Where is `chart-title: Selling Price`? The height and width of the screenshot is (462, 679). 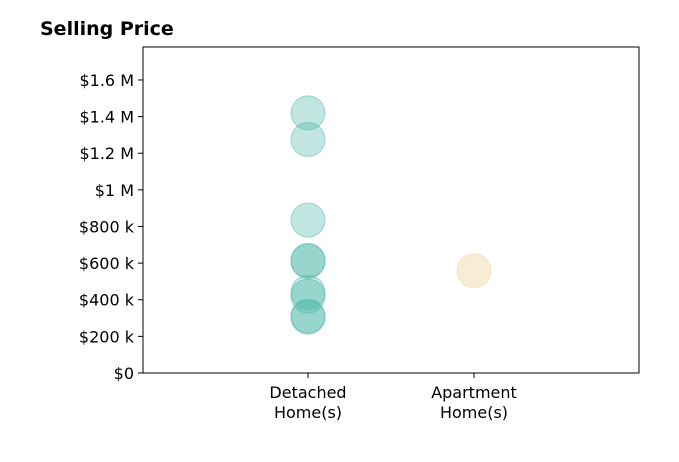 chart-title: Selling Price is located at coordinates (107, 29).